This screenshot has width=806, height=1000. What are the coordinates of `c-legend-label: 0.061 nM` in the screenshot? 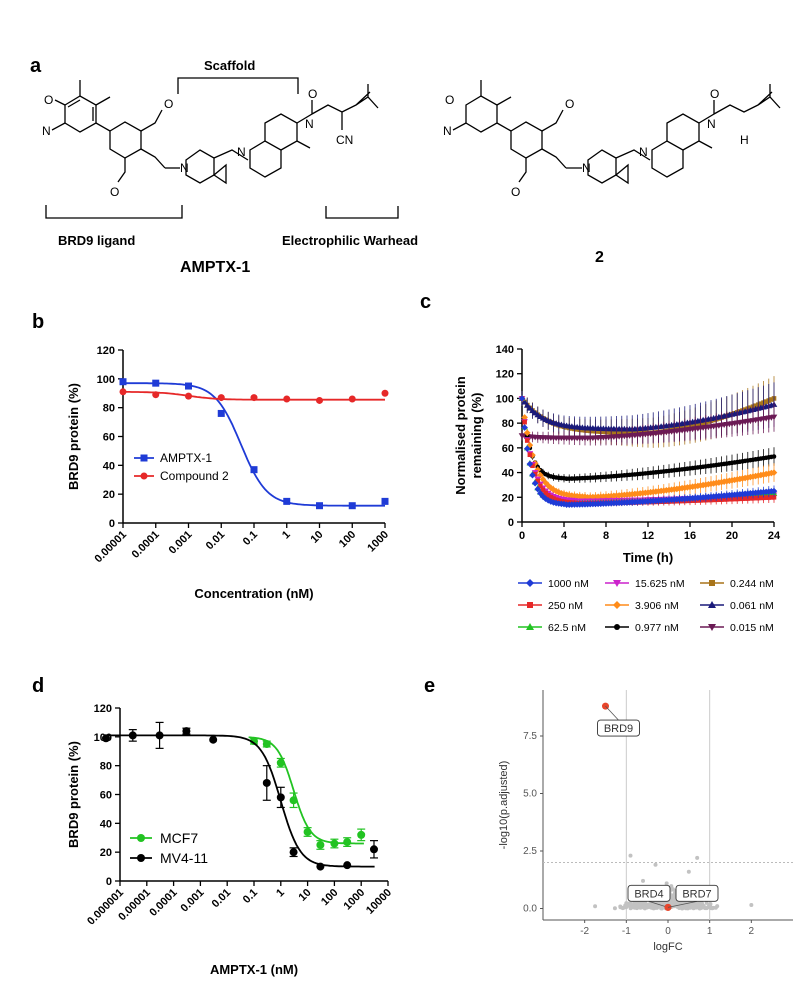 It's located at (752, 606).